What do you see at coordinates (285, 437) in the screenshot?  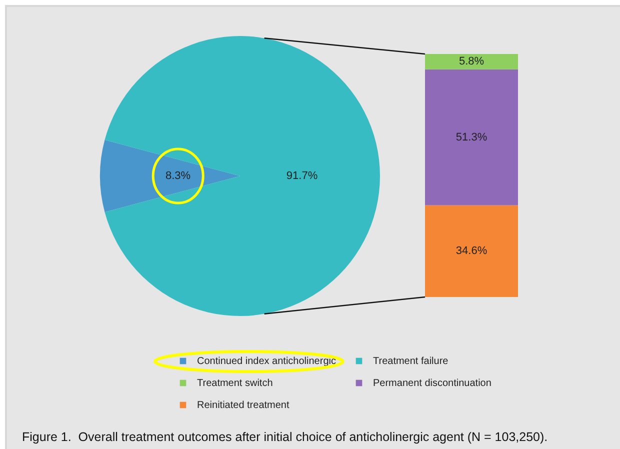 I see `caption: Figure 1. Overall treatment outcomes after initial choice of anticholinergic agent (N = 103,250).` at bounding box center [285, 437].